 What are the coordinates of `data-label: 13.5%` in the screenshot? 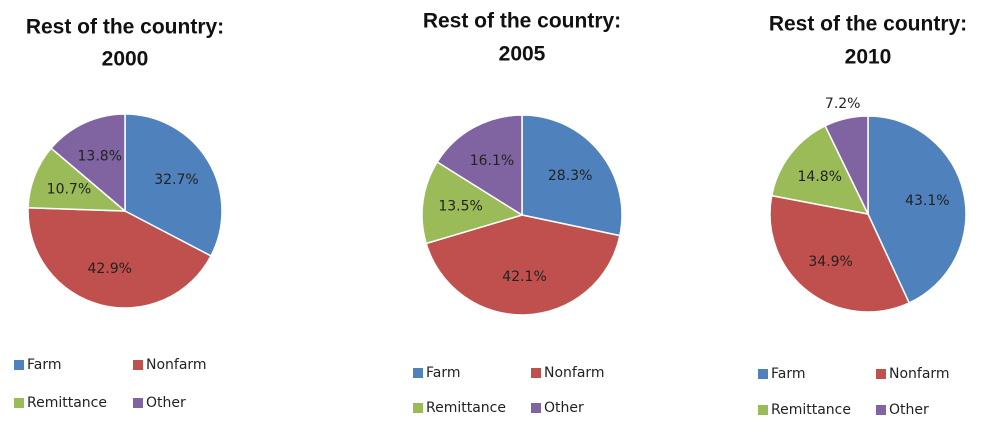 It's located at (460, 207).